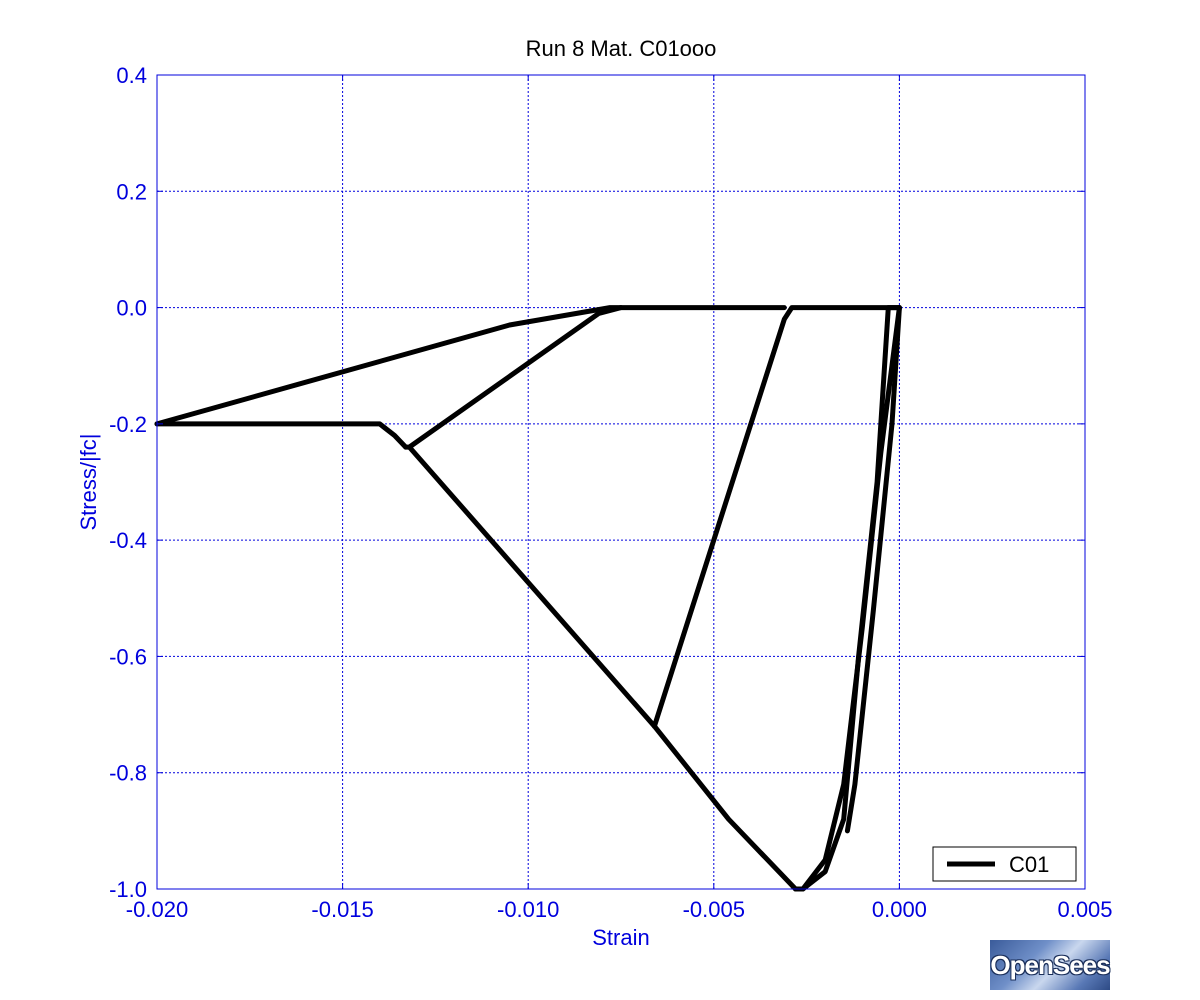 This screenshot has width=1200, height=1000. I want to click on y-tick-label: -0.2, so click(128, 424).